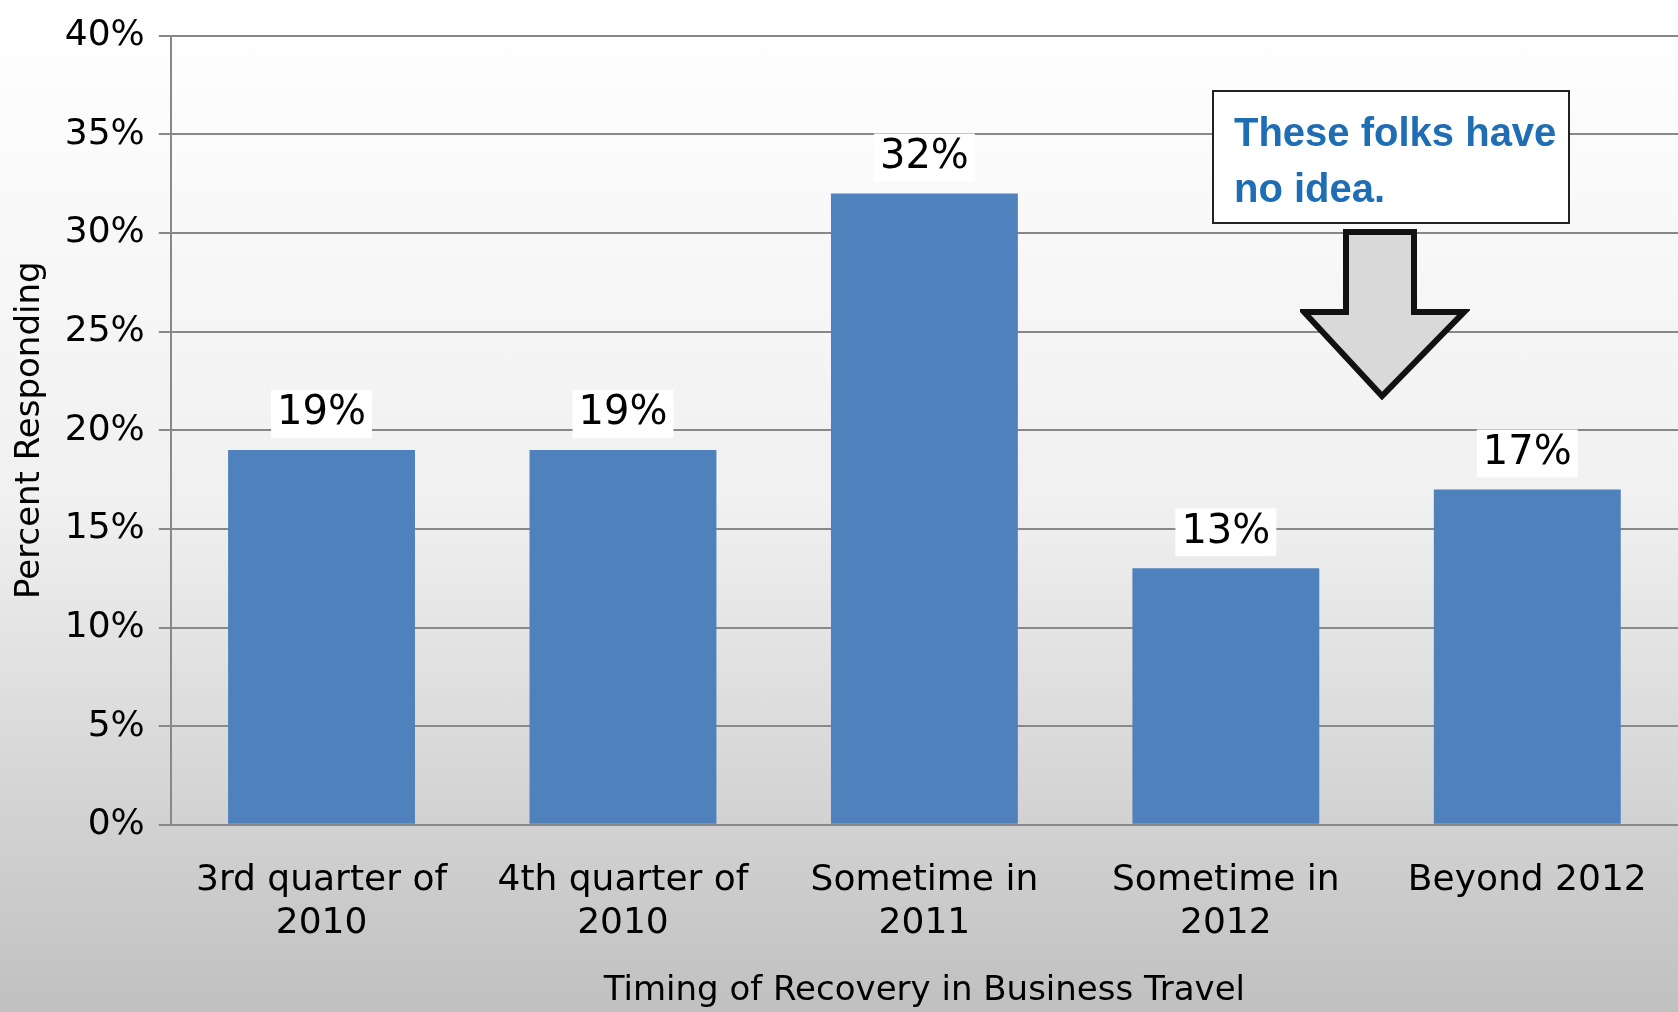 The height and width of the screenshot is (1012, 1678). I want to click on y-tick-label: 0%, so click(116, 822).